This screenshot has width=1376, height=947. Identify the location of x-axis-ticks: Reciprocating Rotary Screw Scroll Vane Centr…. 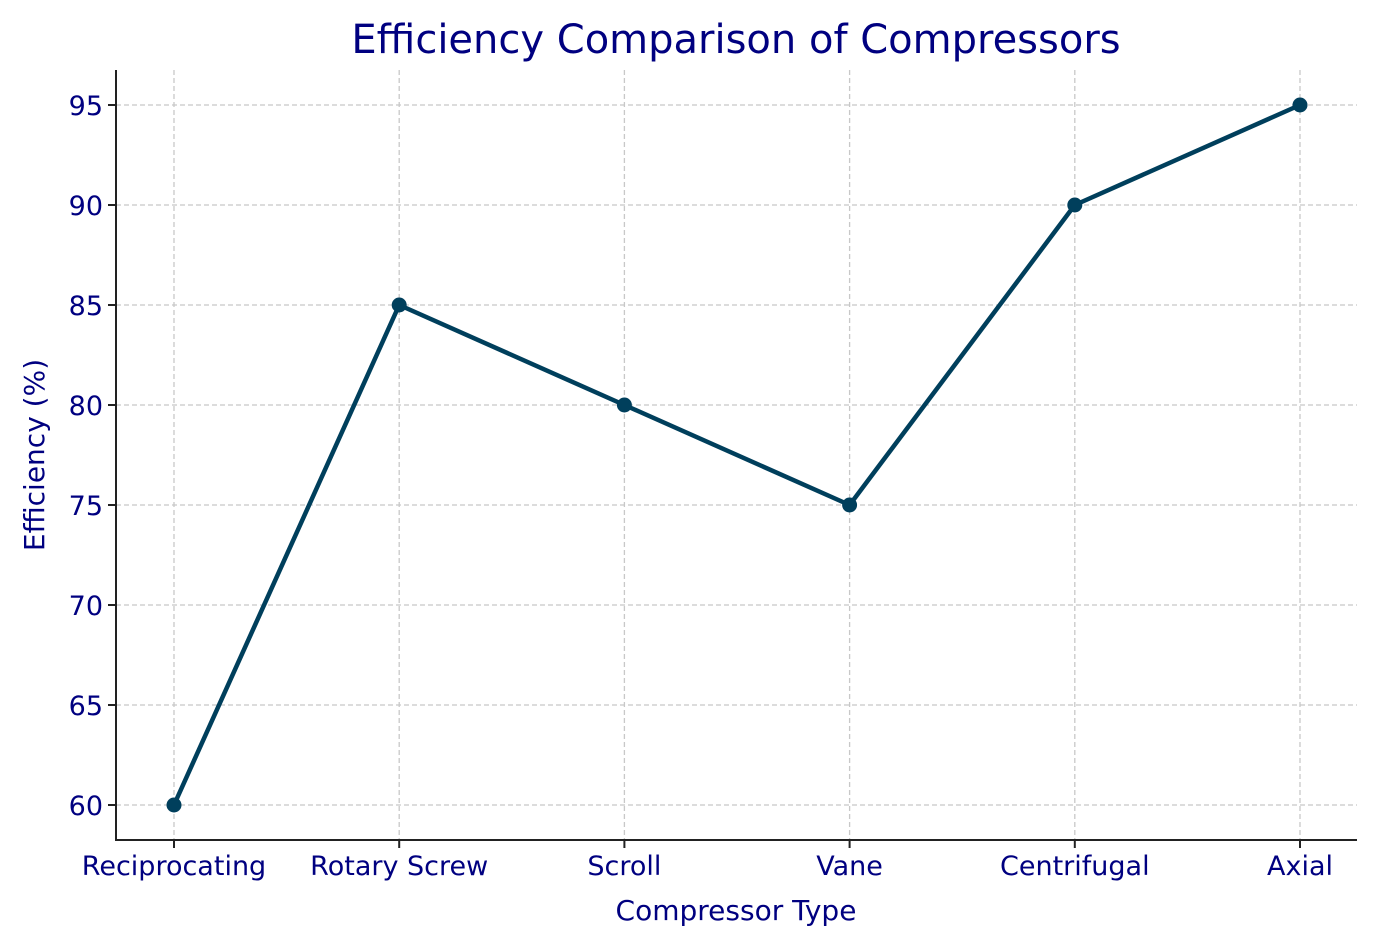
(707, 861).